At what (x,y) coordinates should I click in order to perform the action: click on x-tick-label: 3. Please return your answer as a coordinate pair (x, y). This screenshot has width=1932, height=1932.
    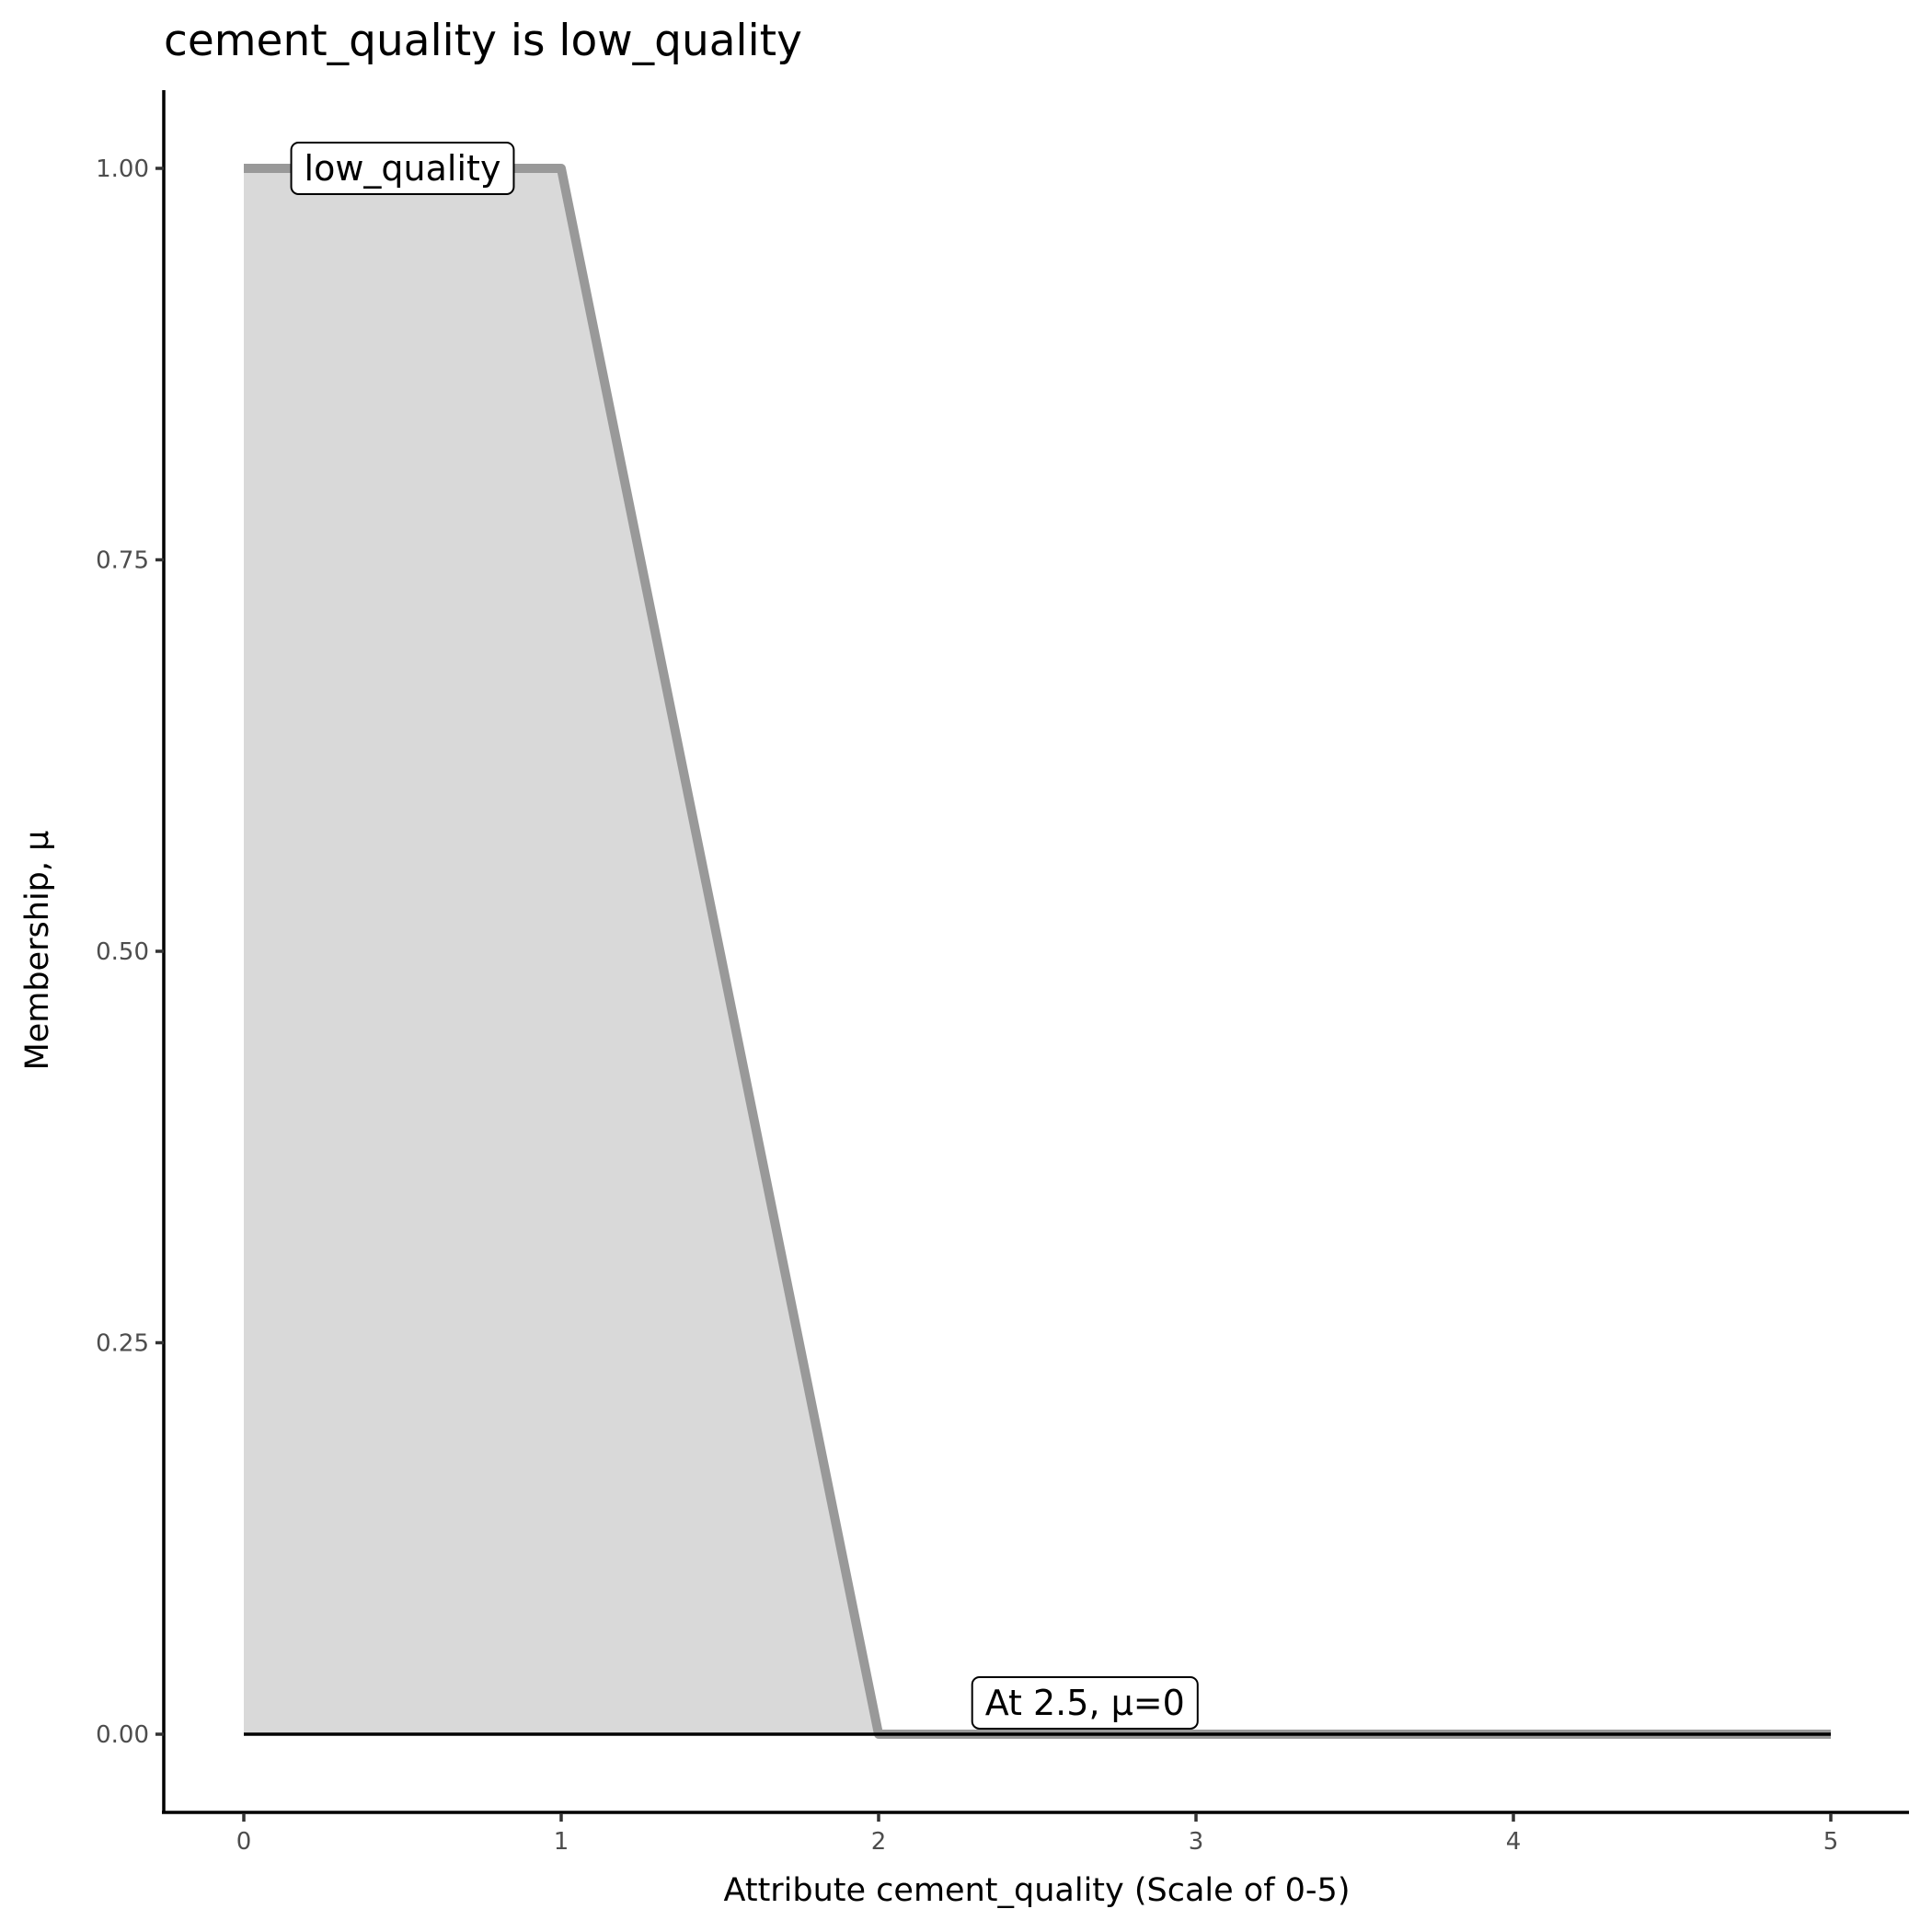
    Looking at the image, I should click on (1196, 1842).